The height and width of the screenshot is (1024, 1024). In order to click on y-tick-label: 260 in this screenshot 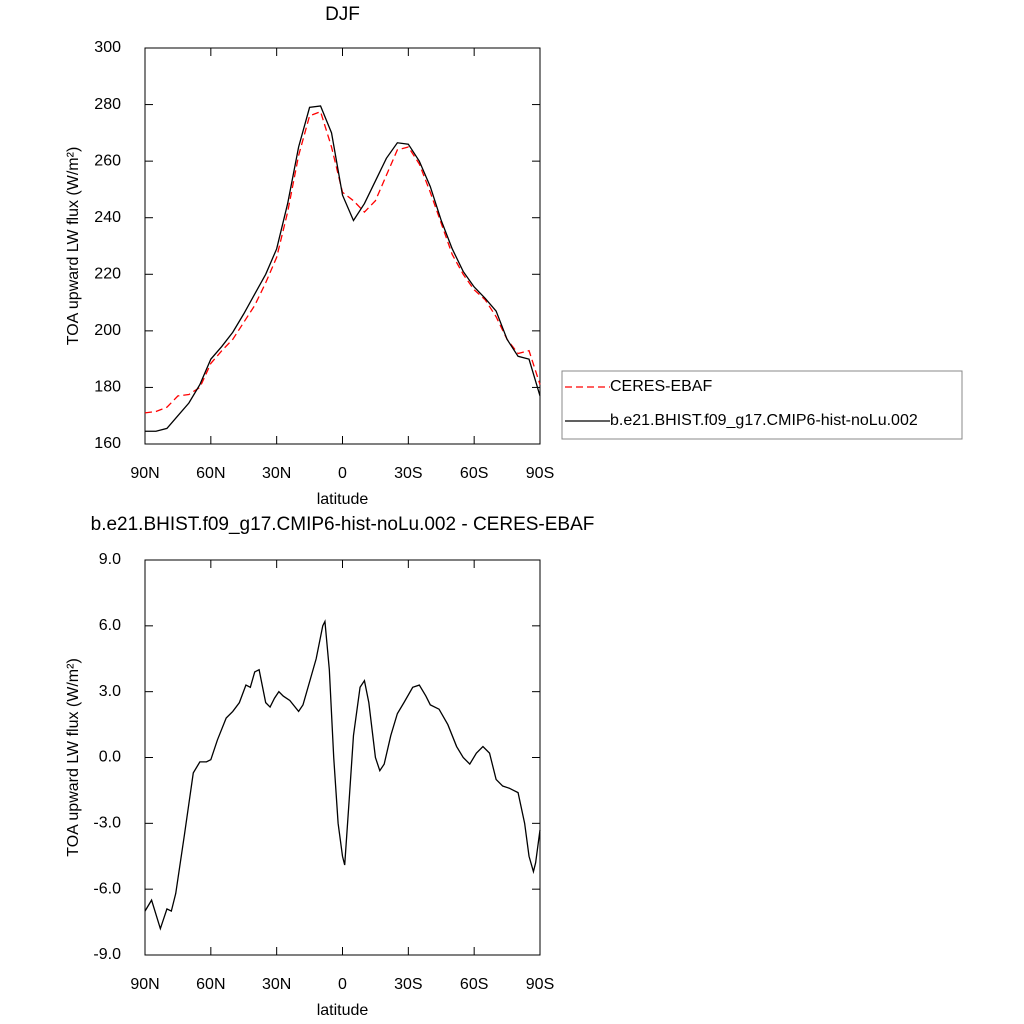, I will do `click(107, 160)`.